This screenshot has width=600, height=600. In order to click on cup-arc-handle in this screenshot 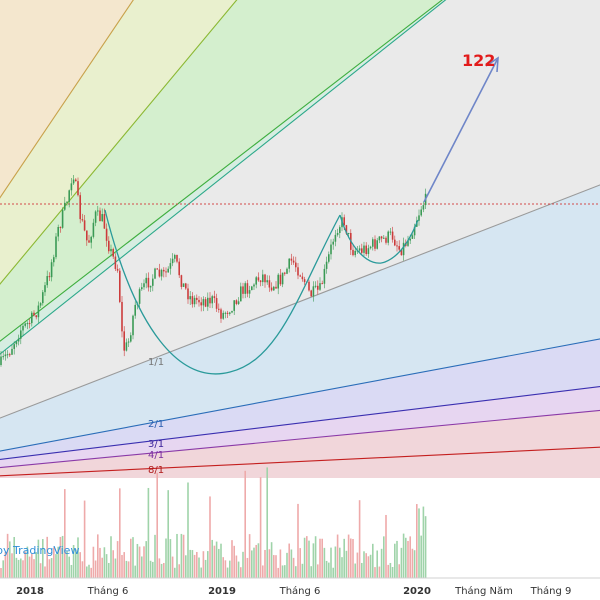, I will do `click(379, 239)`.